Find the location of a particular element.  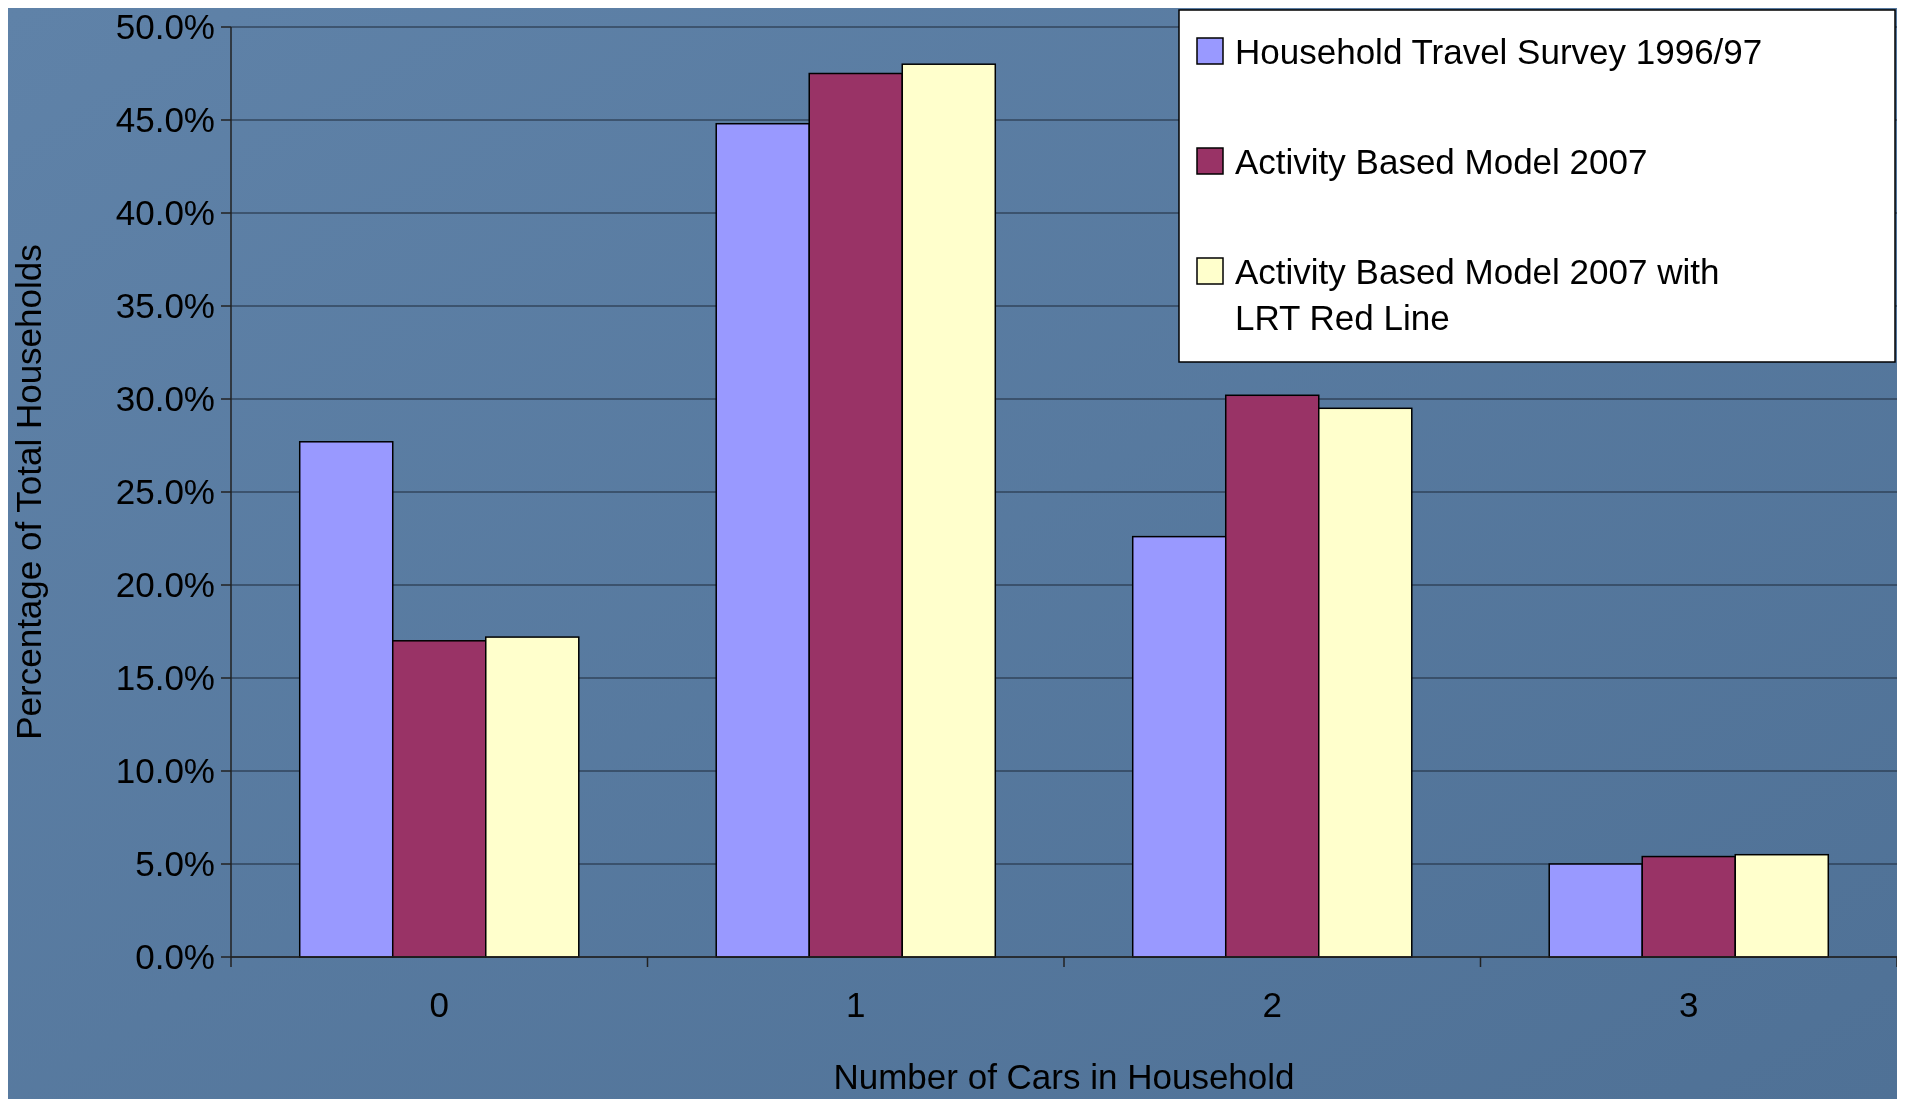

y-tick-label: 30.0% is located at coordinates (165, 399).